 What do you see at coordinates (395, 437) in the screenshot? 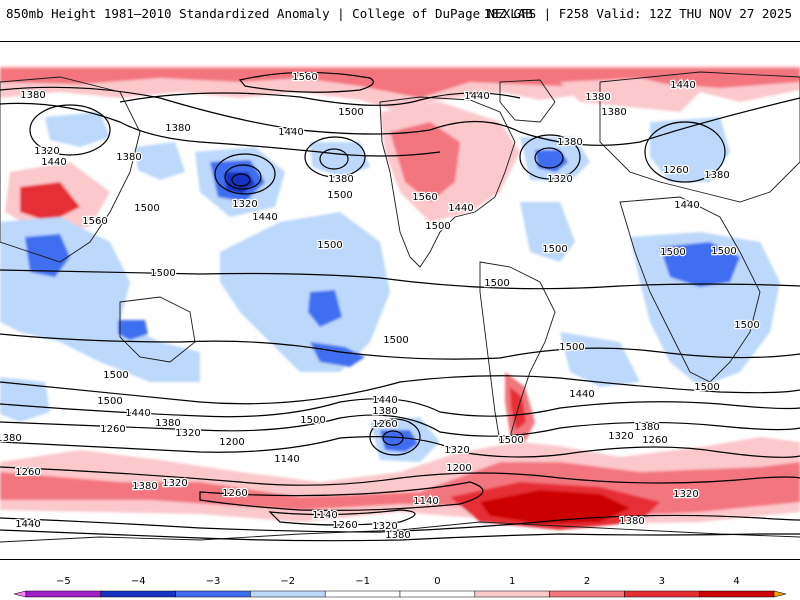
I see `contour-low-southern` at bounding box center [395, 437].